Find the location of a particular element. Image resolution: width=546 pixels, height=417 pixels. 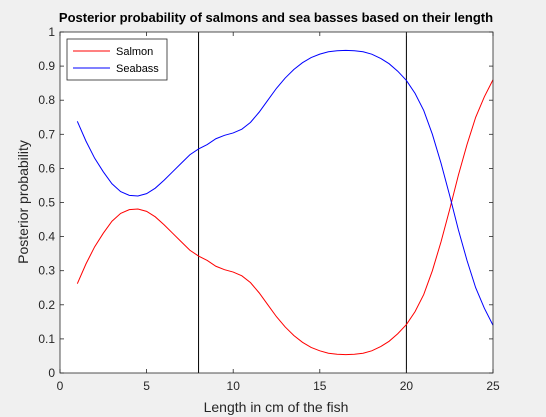

y-tick-label: 0.6 is located at coordinates (46, 168).